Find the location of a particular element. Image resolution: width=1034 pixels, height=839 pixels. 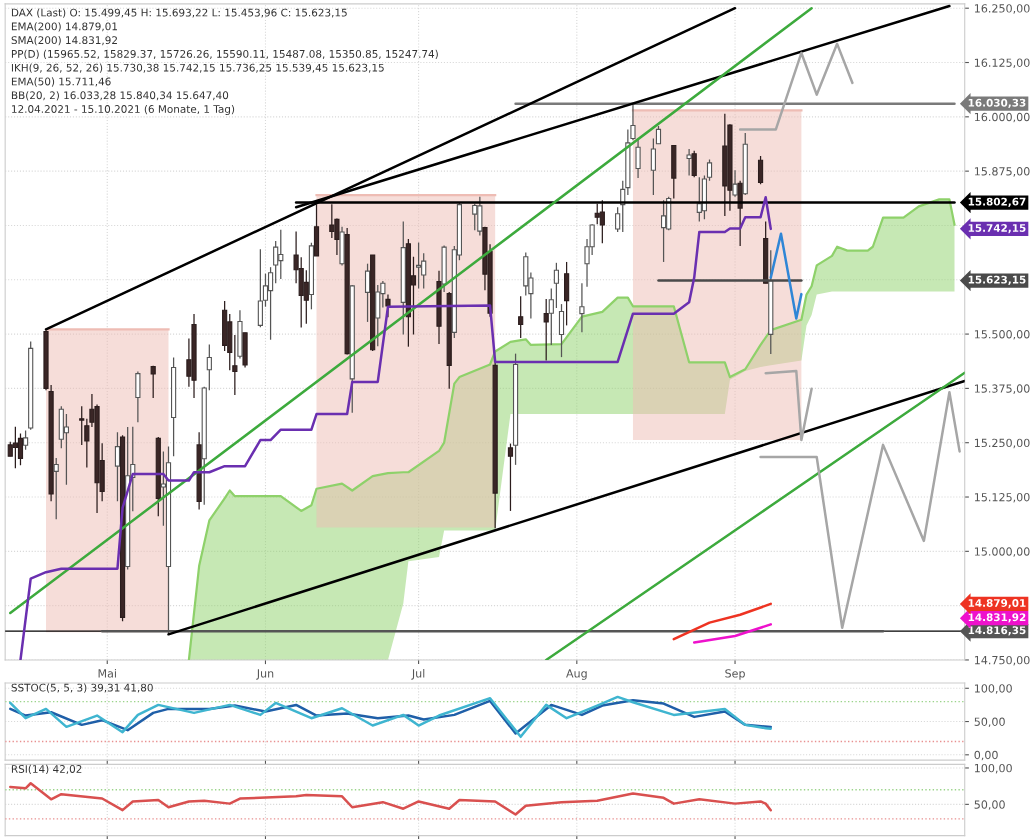

y-tick-label: 15.125,00 is located at coordinates (1002, 497).